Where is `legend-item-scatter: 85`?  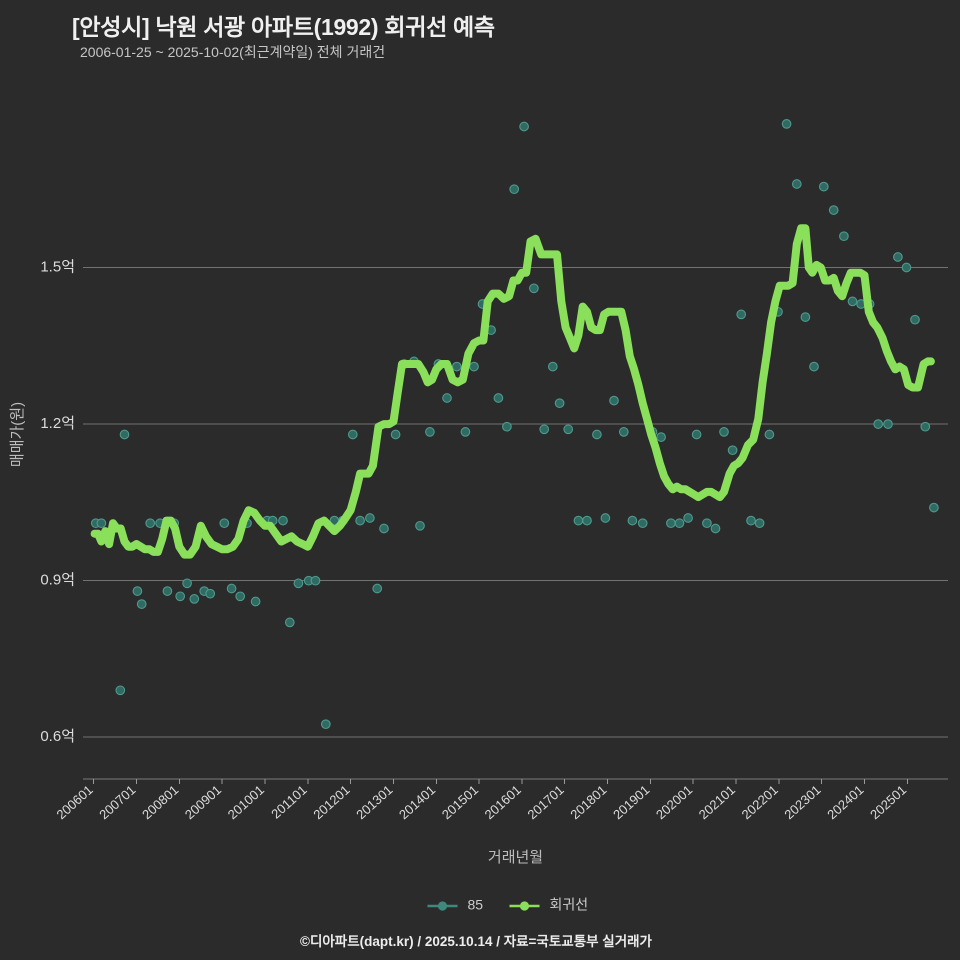 legend-item-scatter: 85 is located at coordinates (455, 905).